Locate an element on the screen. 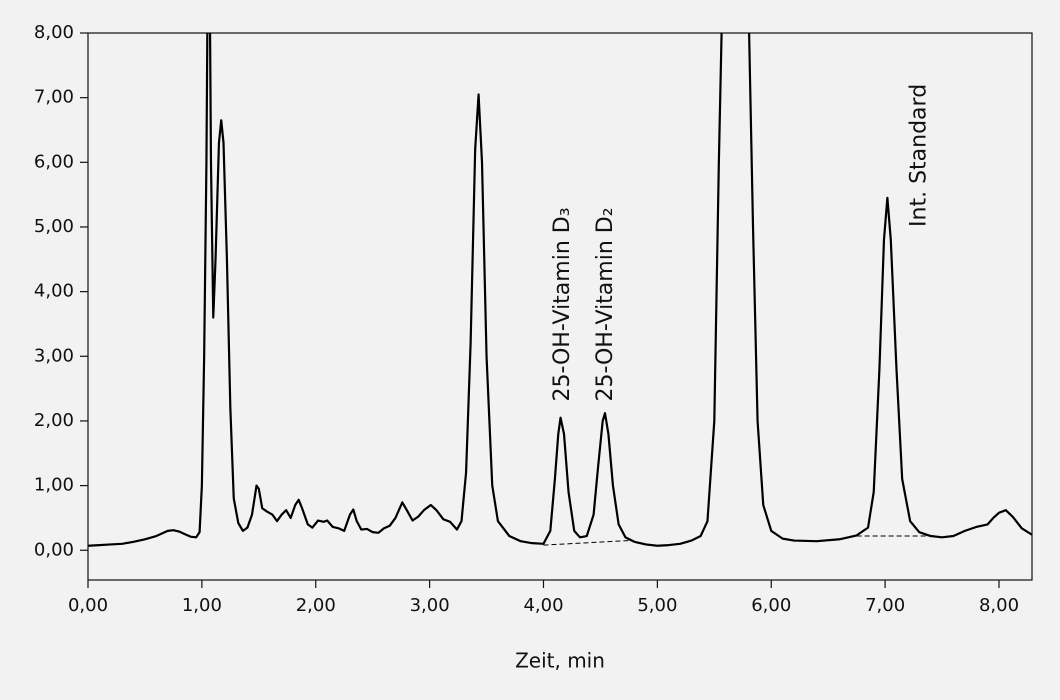 This screenshot has height=700, width=1060. y-tick-label: 5,00 is located at coordinates (54, 226).